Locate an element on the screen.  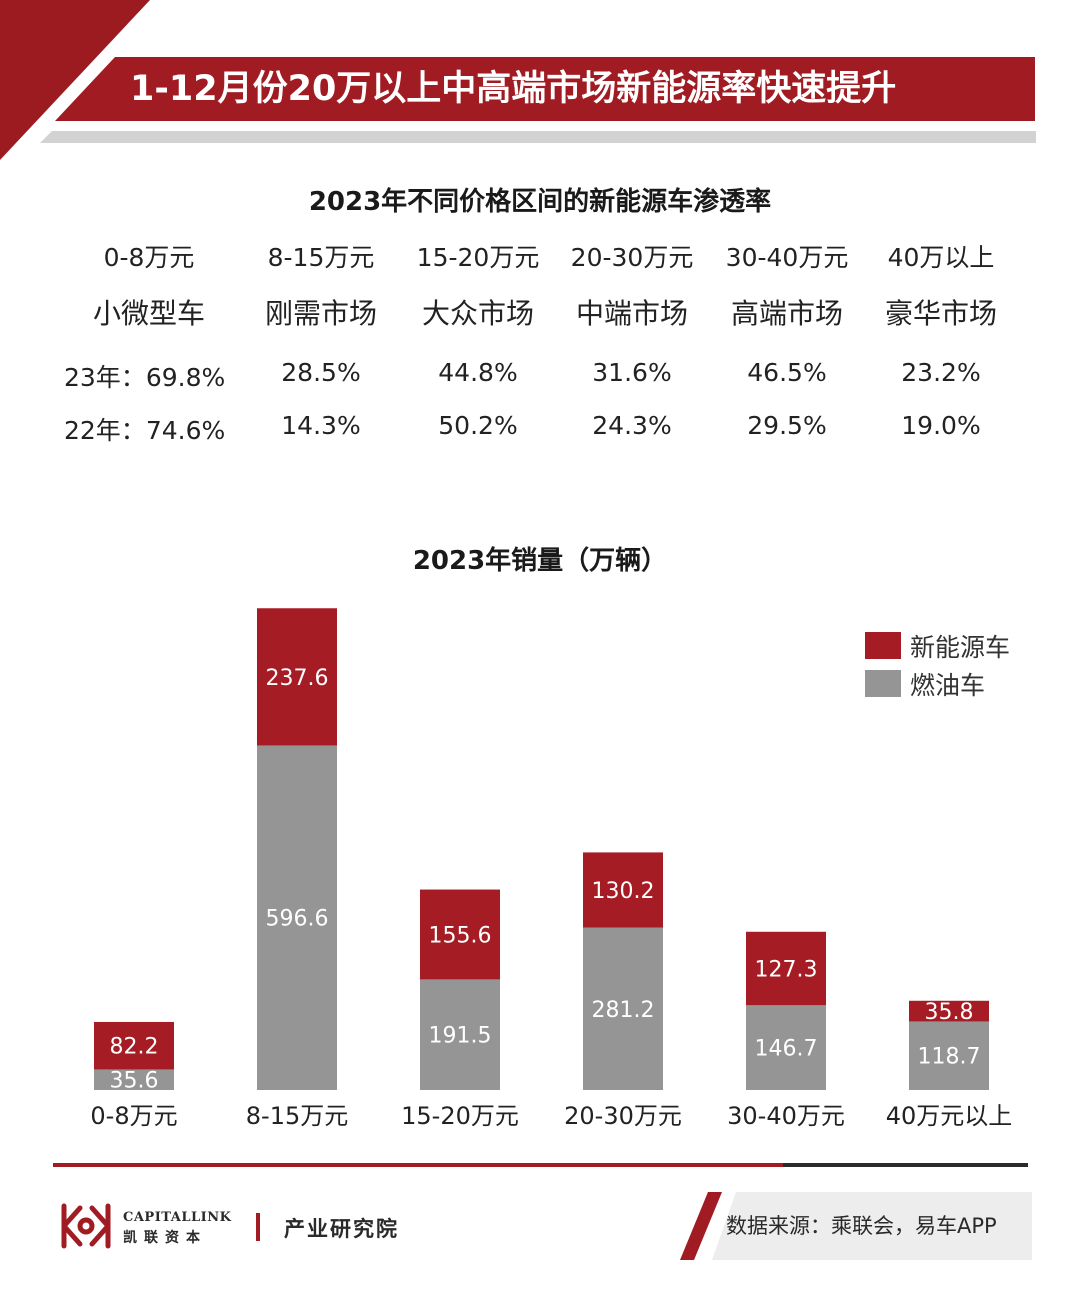
rate-value: 46.5% is located at coordinates (787, 372).